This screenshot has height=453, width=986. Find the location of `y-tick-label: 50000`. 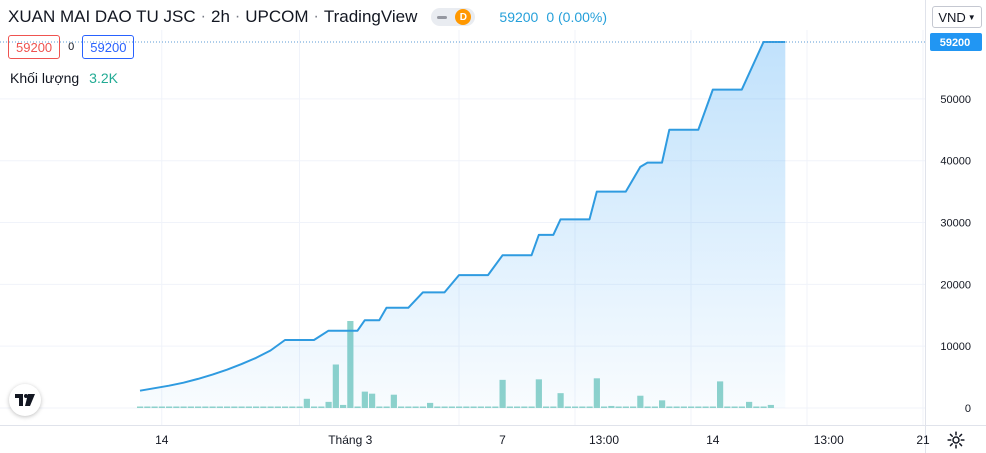

y-tick-label: 50000 is located at coordinates (955, 100).